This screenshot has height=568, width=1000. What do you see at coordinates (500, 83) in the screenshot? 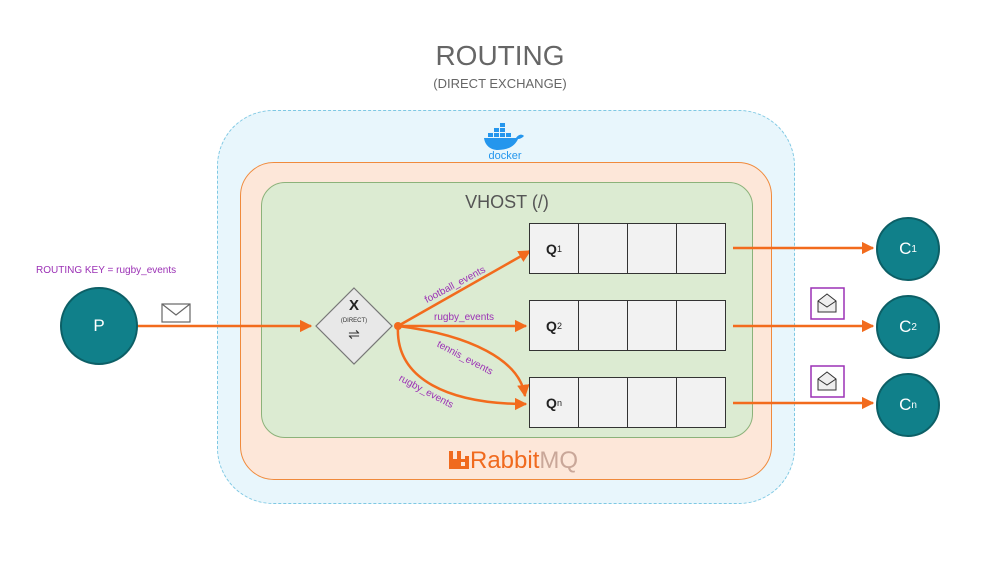
I see `diagram-subtitle: (DIRECT EXCHANGE)` at bounding box center [500, 83].